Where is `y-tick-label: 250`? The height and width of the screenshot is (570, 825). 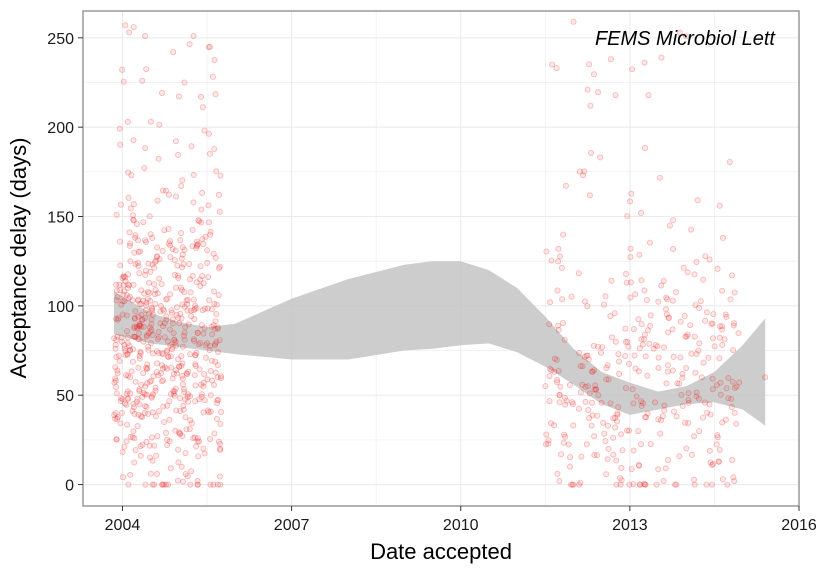 y-tick-label: 250 is located at coordinates (60, 39).